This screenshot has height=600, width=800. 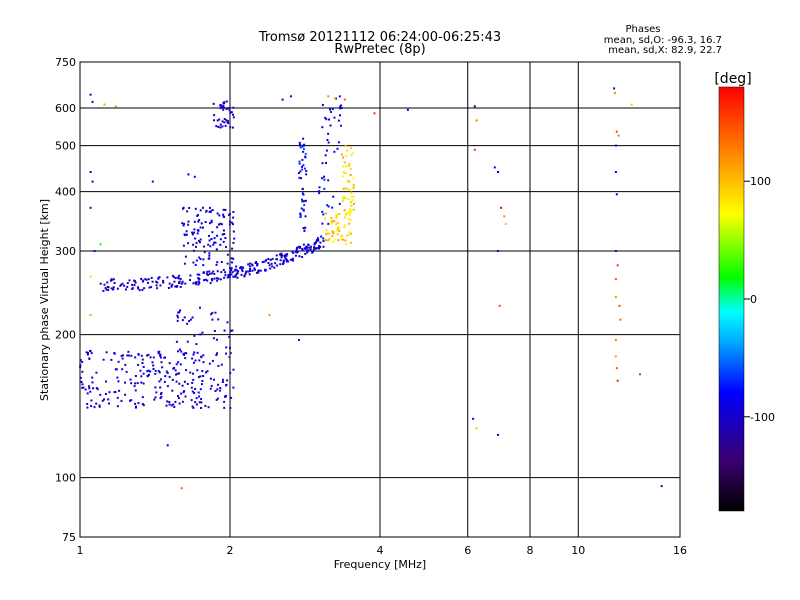 What do you see at coordinates (731, 299) in the screenshot?
I see `colorbar` at bounding box center [731, 299].